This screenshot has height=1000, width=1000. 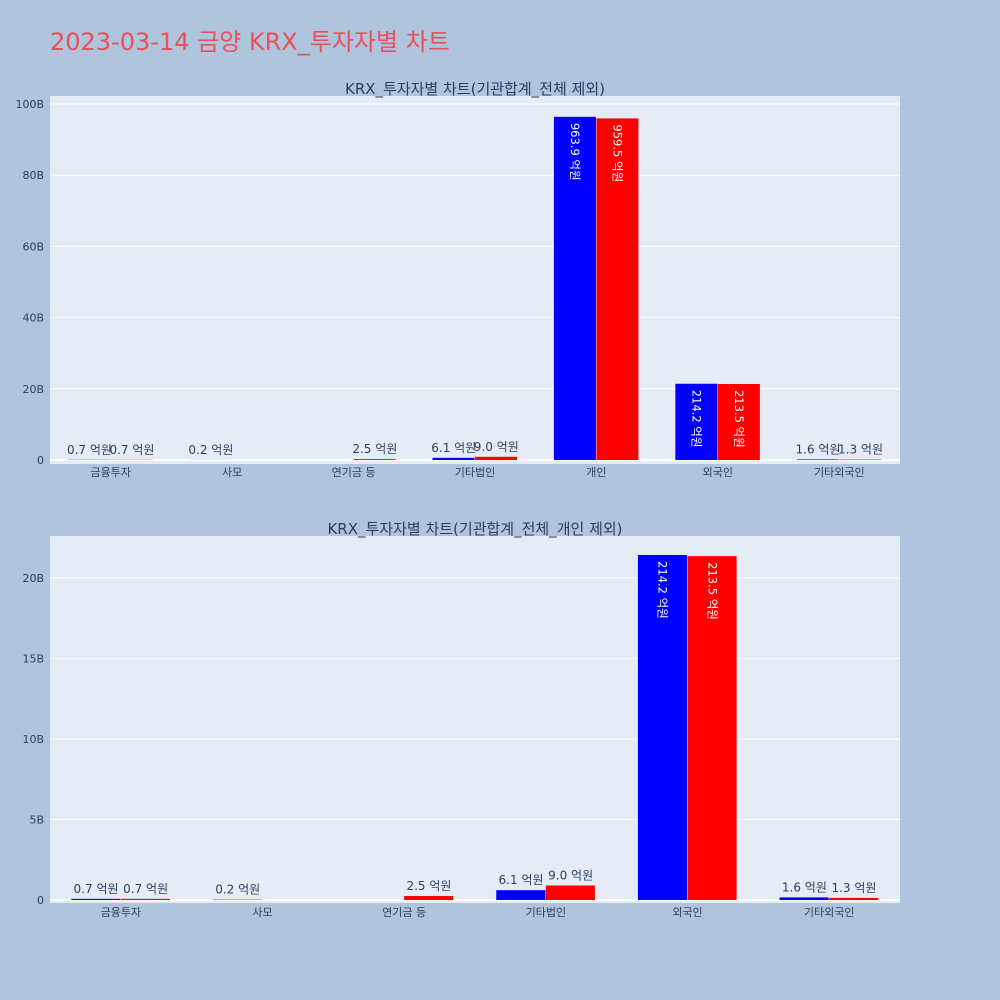 I want to click on y-tick-label: 15B, so click(x=33, y=658).